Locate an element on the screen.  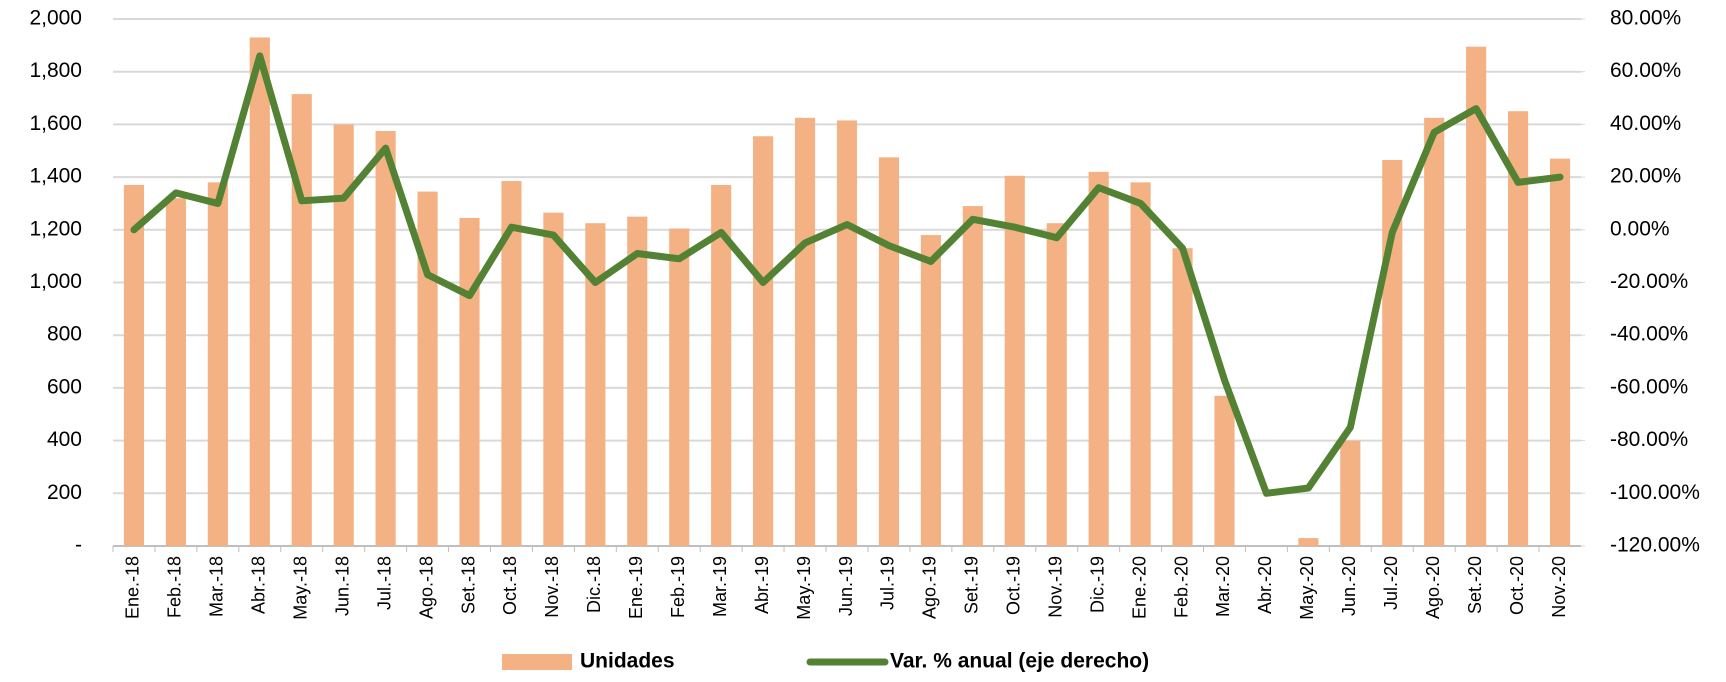
x-tick-label: Abr.-20 is located at coordinates (1265, 585).